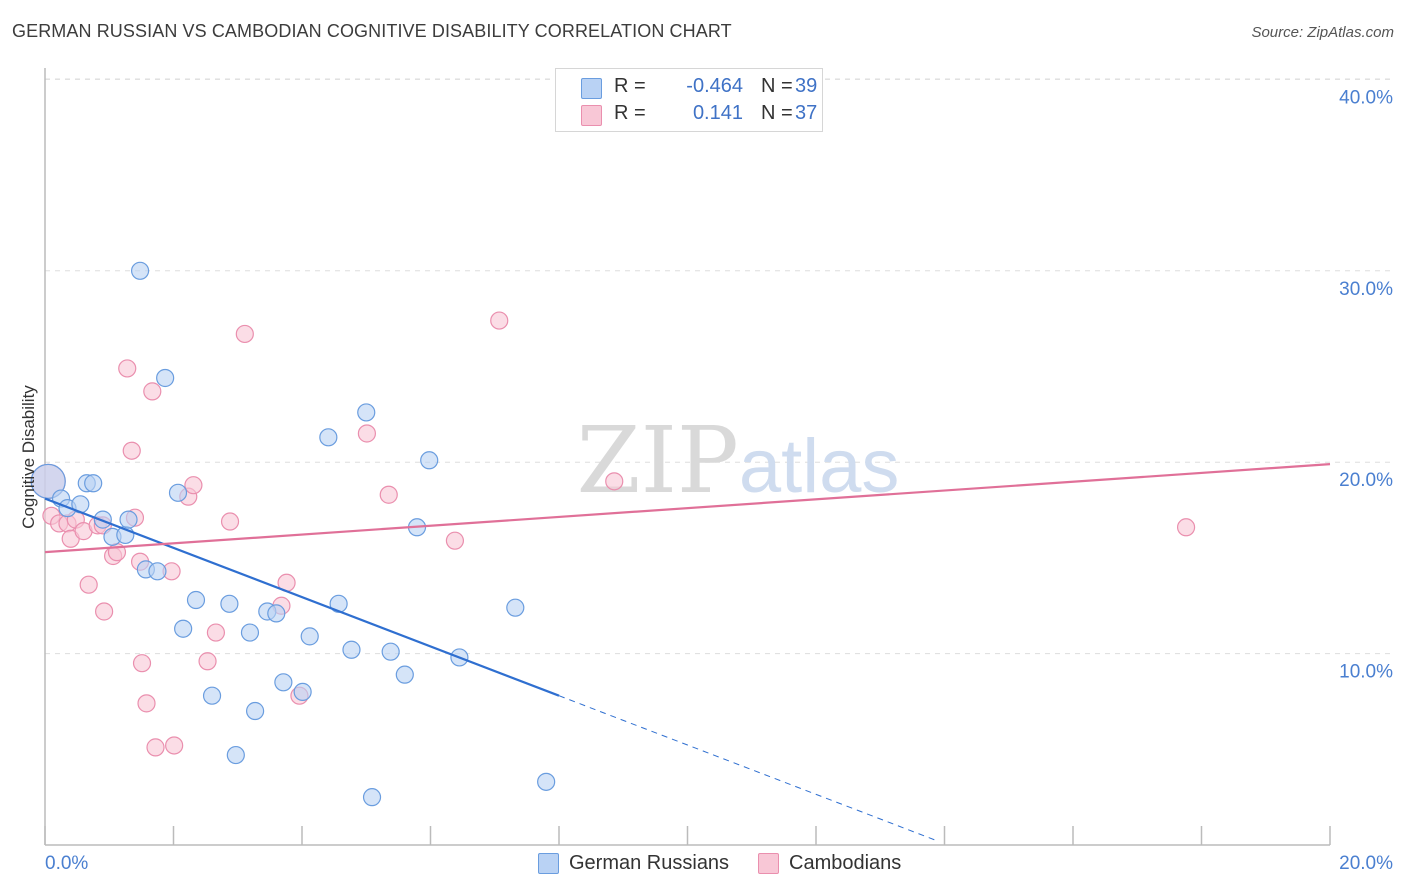 The image size is (1406, 892). What do you see at coordinates (28, 457) in the screenshot?
I see `y-axis-label: Cognitive Disability` at bounding box center [28, 457].